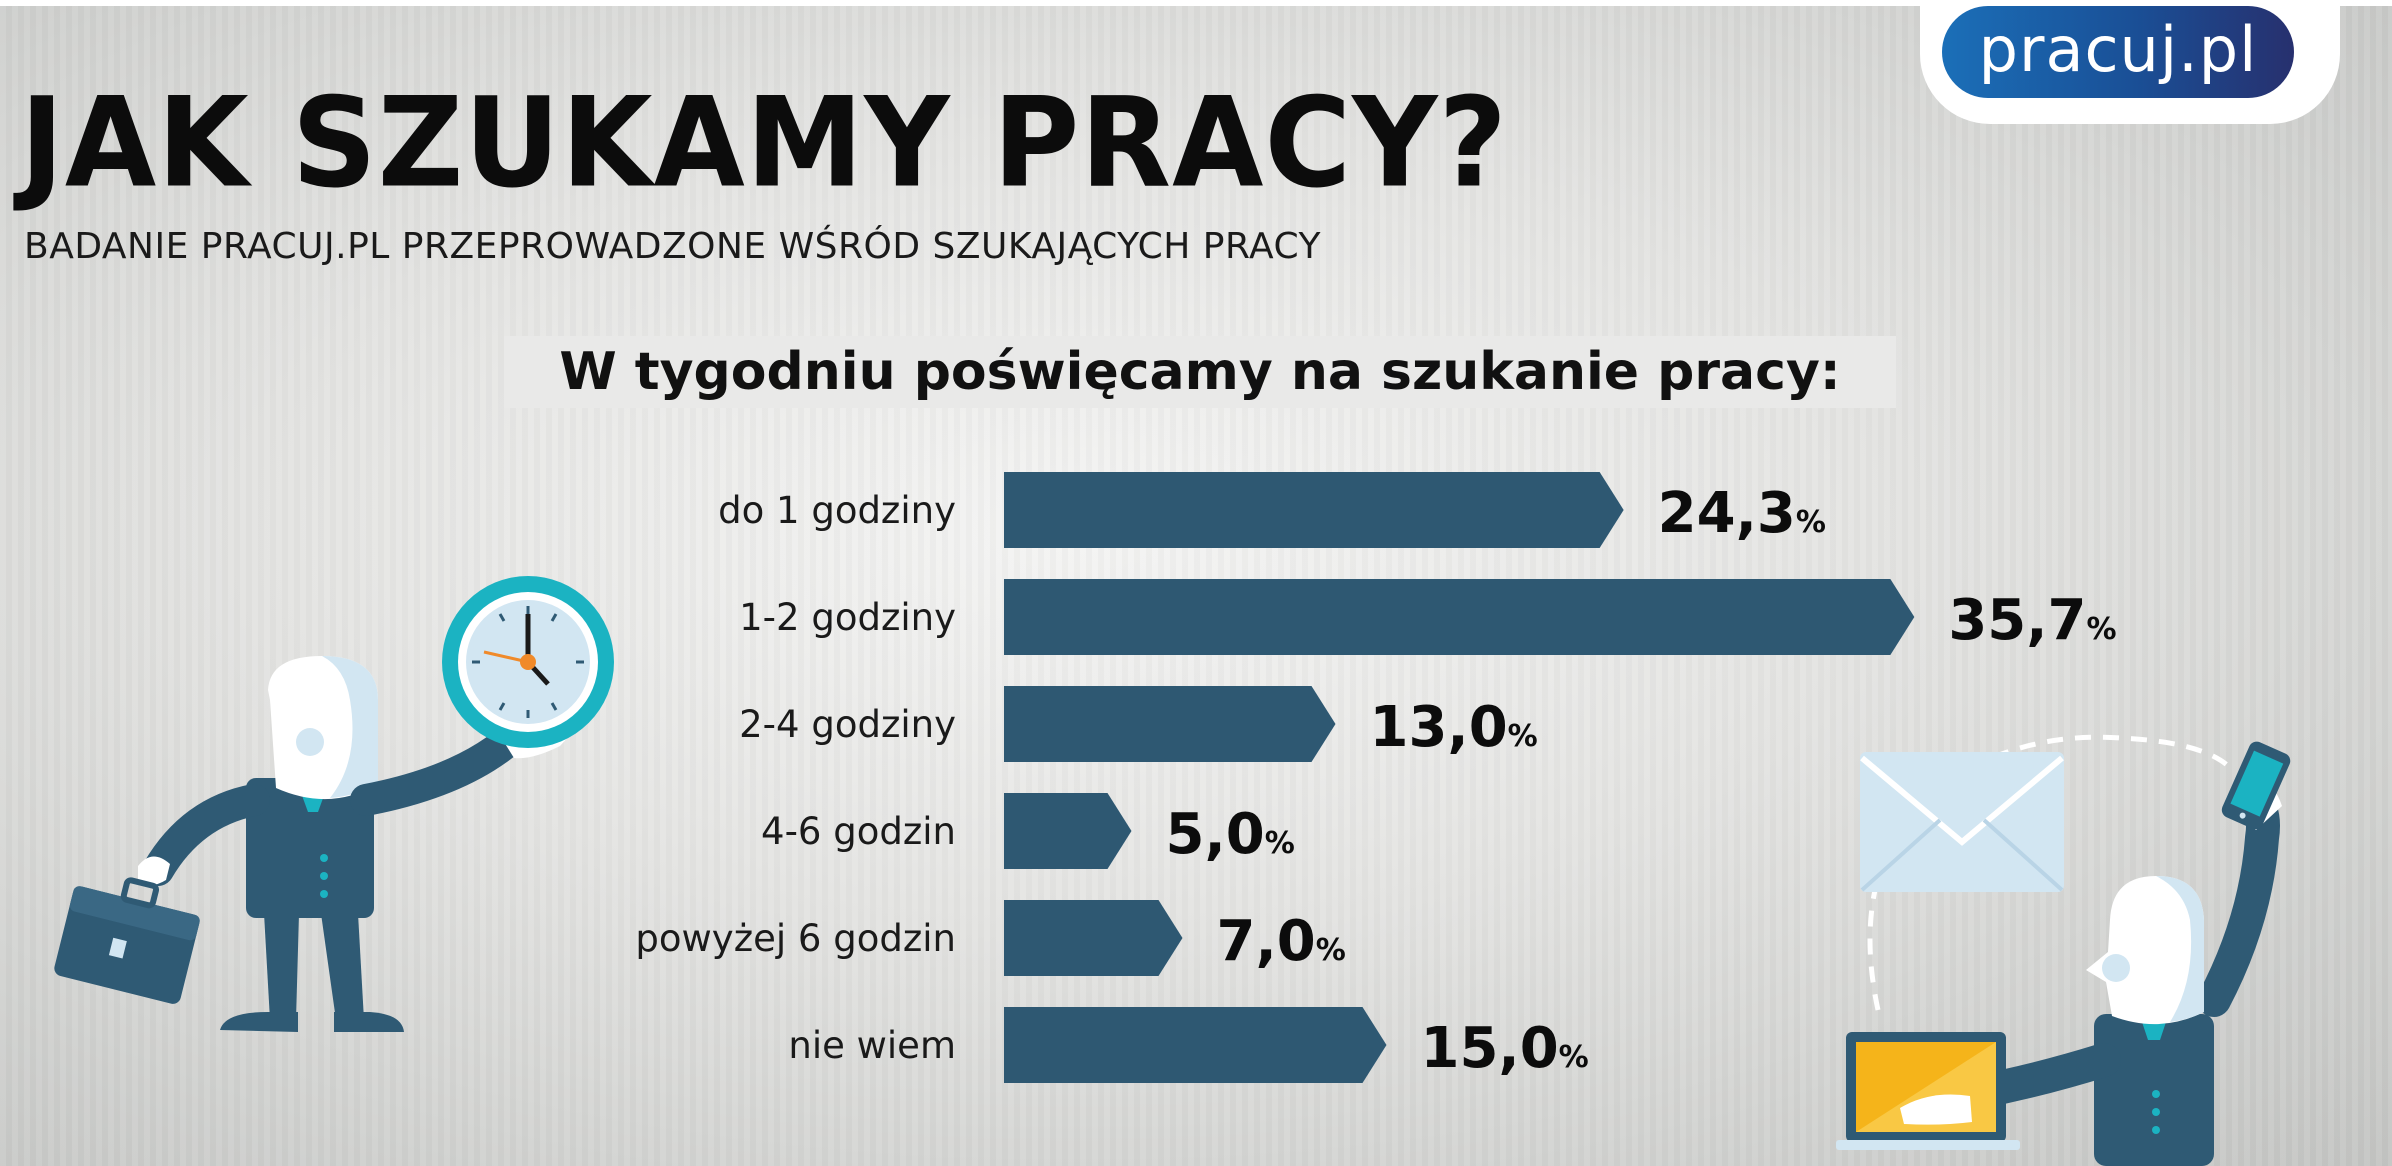 Image resolution: width=2392 pixels, height=1166 pixels. Describe the element at coordinates (334, 804) in the screenshot. I see `businessman-holding-clock-icon` at that location.